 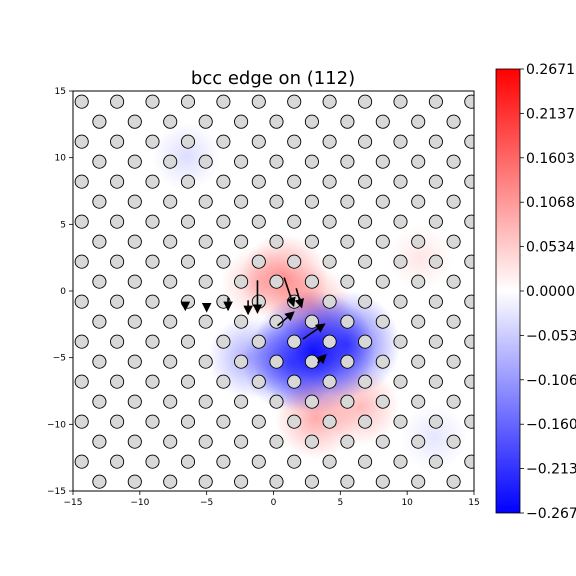 What do you see at coordinates (551, 470) in the screenshot?
I see `colorbar-tick-label: −0.2137` at bounding box center [551, 470].